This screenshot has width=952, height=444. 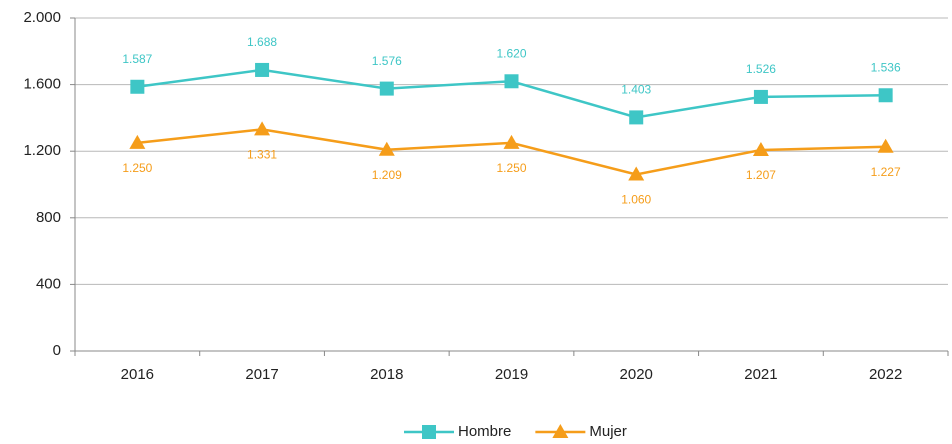 What do you see at coordinates (386, 374) in the screenshot?
I see `x-tick-label: 2018` at bounding box center [386, 374].